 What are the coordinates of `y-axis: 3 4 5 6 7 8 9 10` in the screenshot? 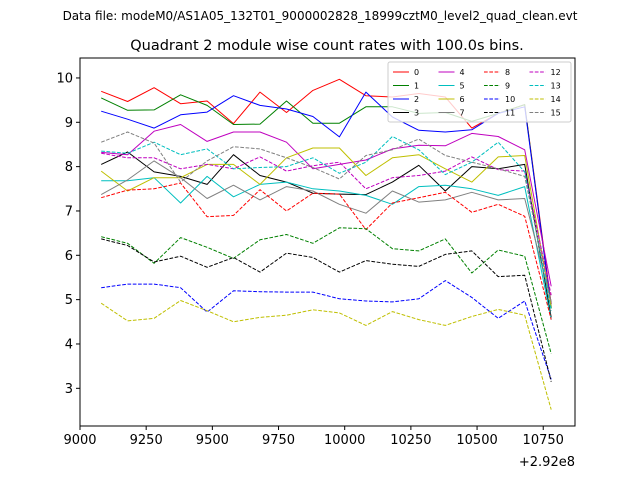 It's located at (68, 234).